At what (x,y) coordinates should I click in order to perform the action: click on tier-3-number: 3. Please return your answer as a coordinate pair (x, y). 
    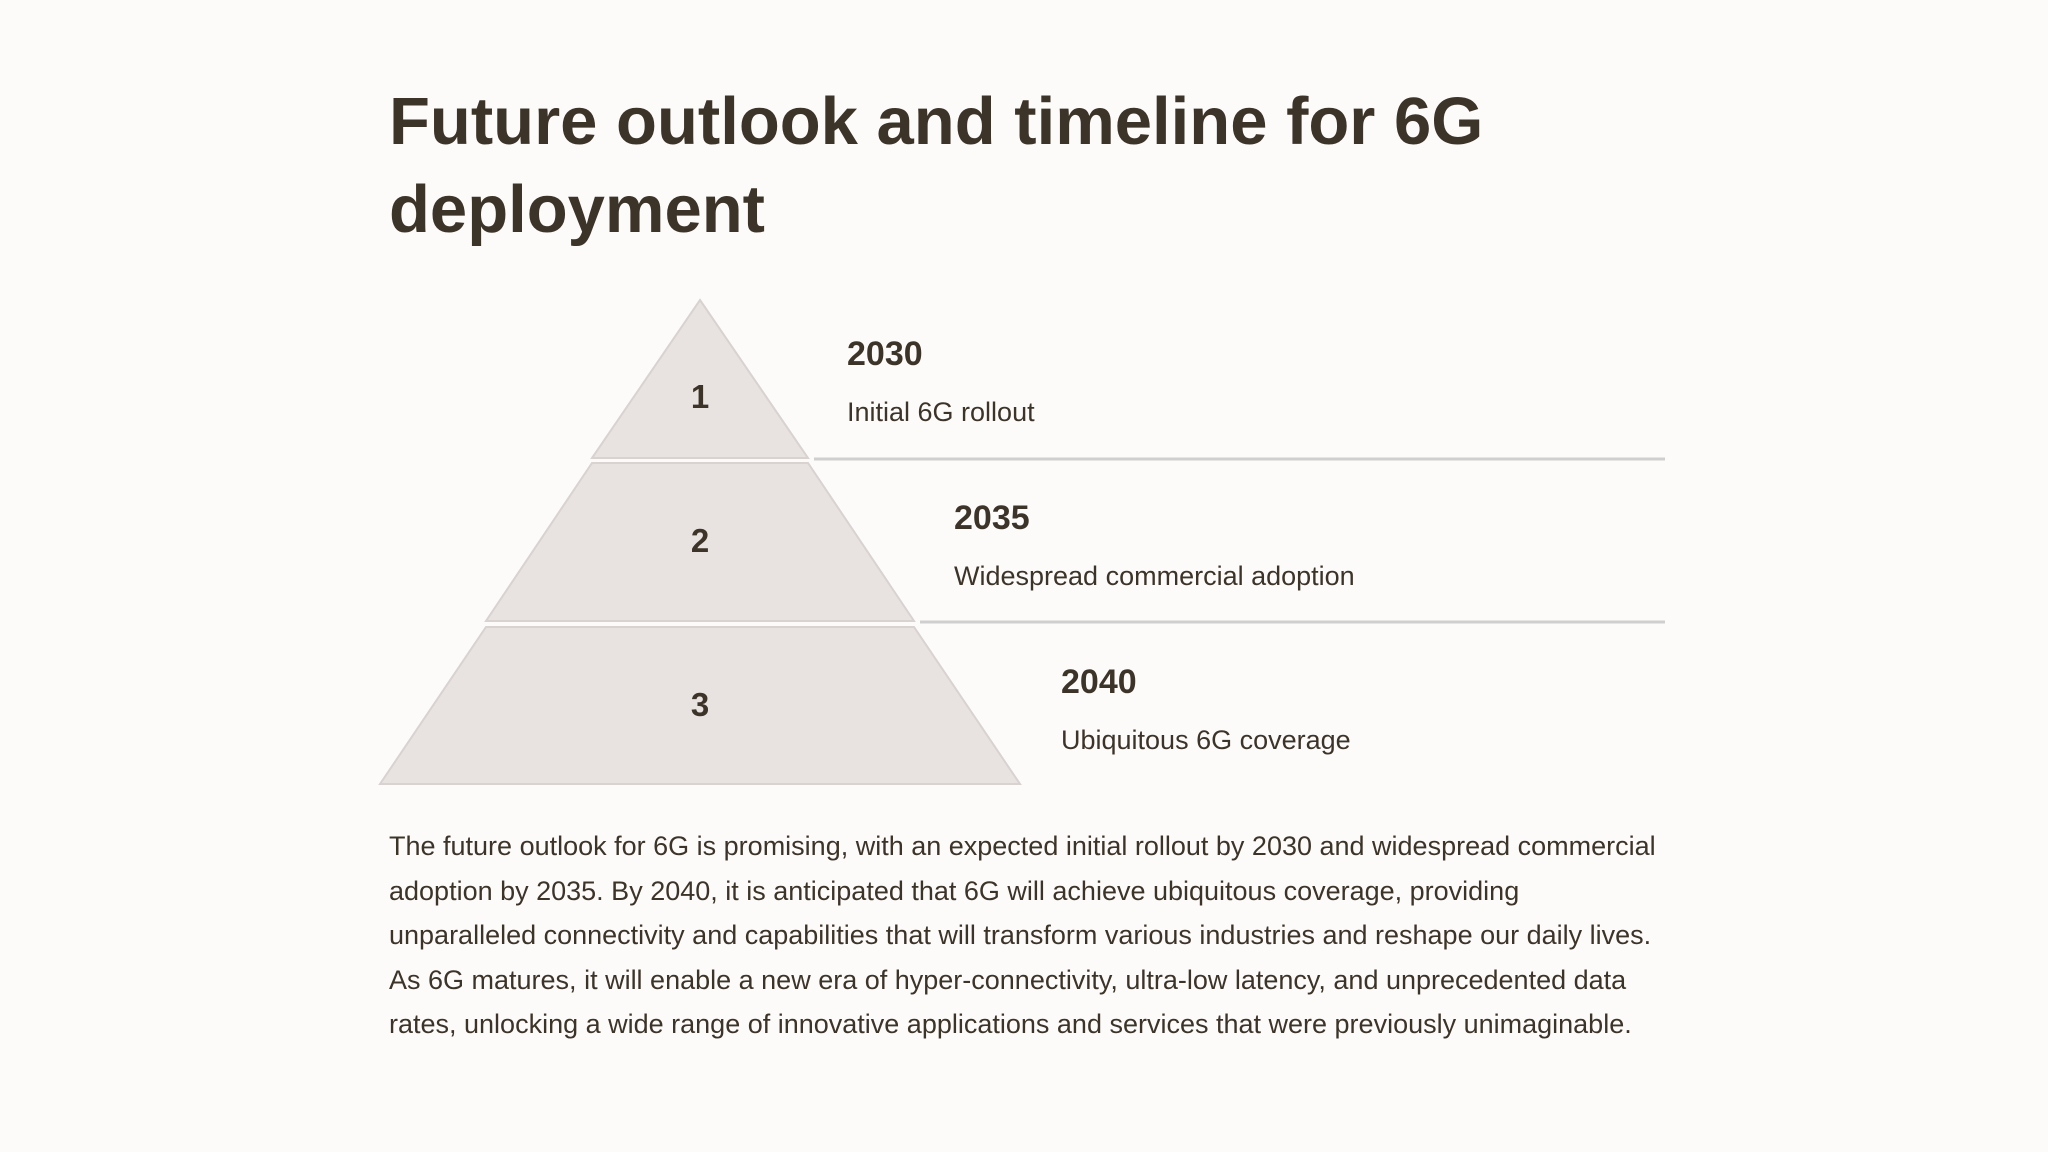
    Looking at the image, I should click on (700, 704).